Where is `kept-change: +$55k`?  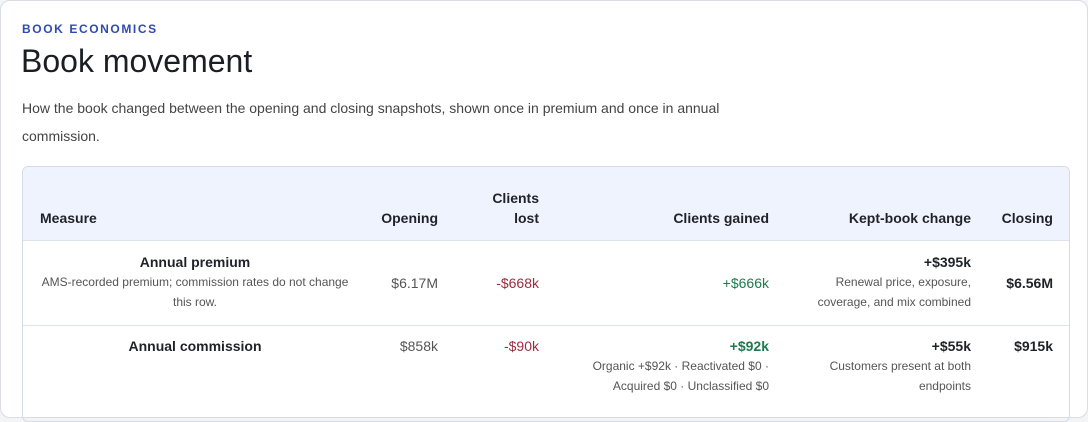
kept-change: +$55k is located at coordinates (951, 346).